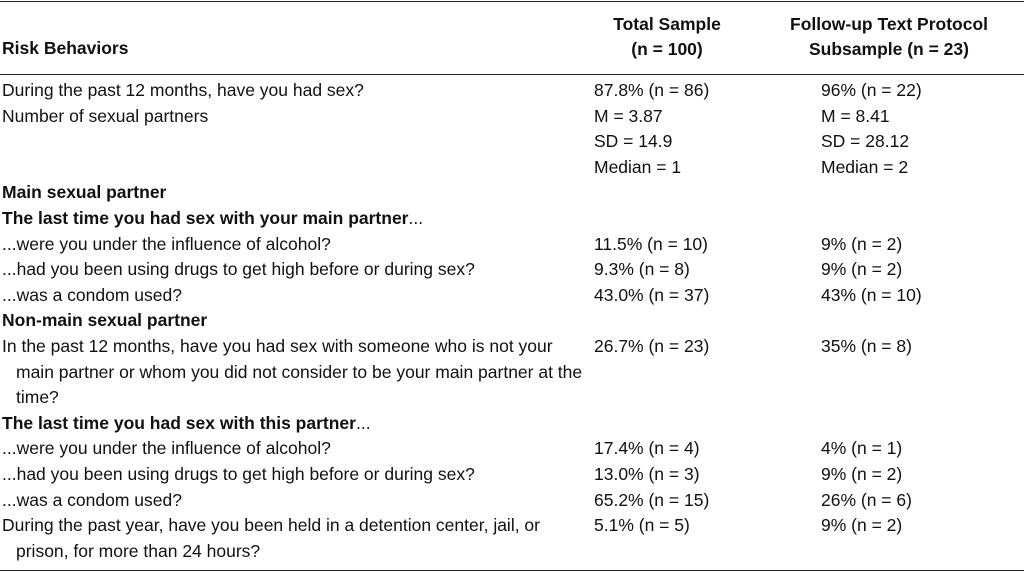 Image resolution: width=1024 pixels, height=573 pixels. I want to click on total-median: Median = 1, so click(638, 166).